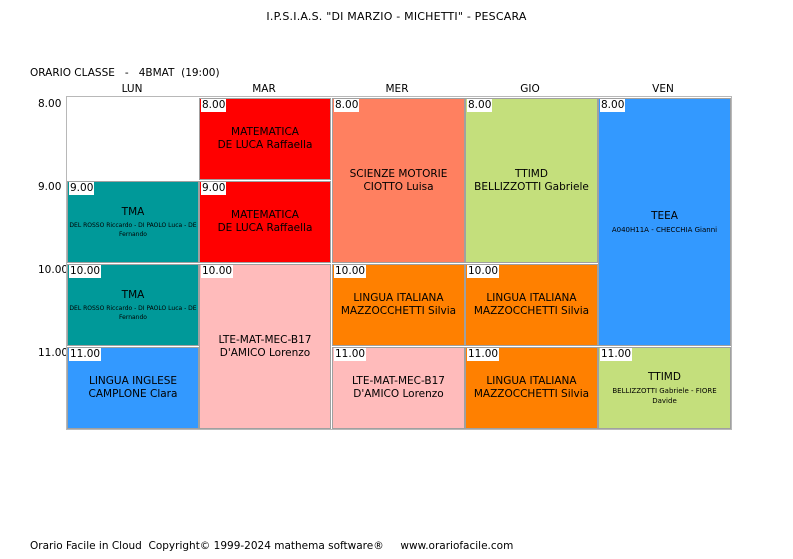 This screenshot has width=793, height=559. Describe the element at coordinates (663, 89) in the screenshot. I see `day-header-fri: VEN` at that location.